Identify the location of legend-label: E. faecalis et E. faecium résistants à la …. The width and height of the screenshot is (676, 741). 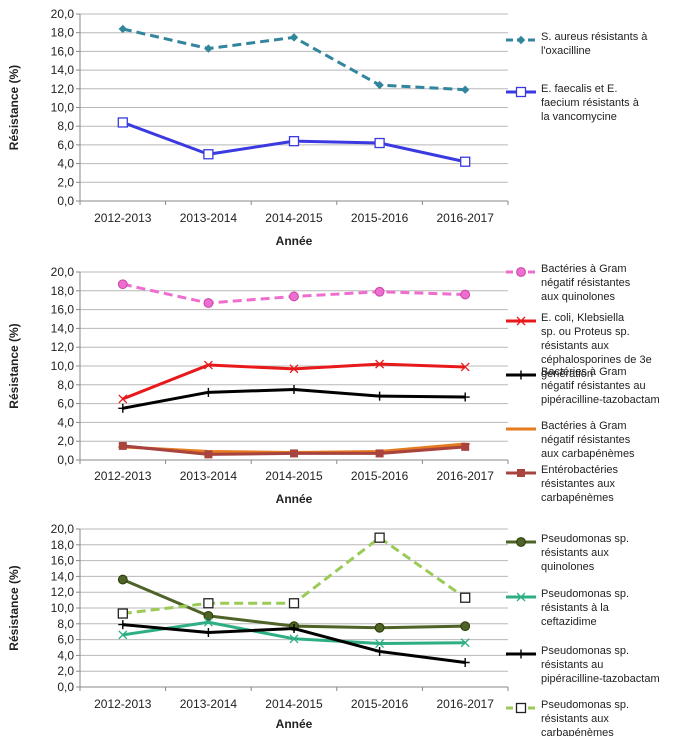
(590, 103).